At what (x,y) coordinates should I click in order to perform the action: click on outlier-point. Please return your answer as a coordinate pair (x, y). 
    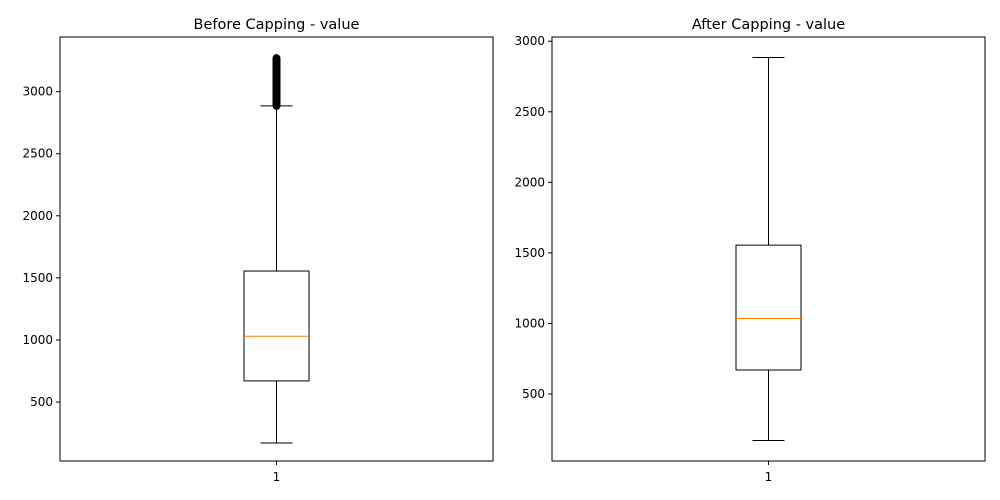
    Looking at the image, I should click on (276, 58).